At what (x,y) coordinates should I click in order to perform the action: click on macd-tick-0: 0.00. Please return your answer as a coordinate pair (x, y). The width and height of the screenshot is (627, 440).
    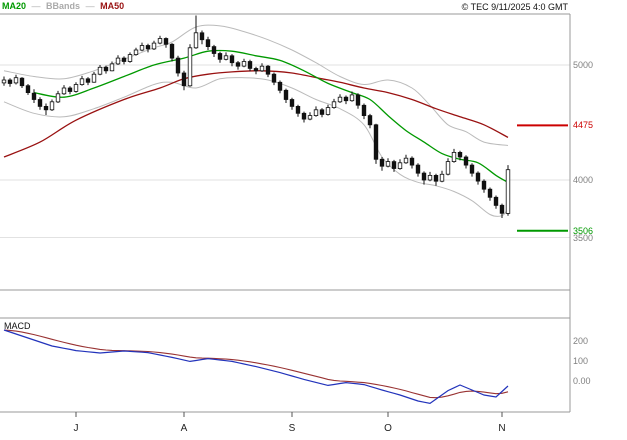
    Looking at the image, I should click on (582, 381).